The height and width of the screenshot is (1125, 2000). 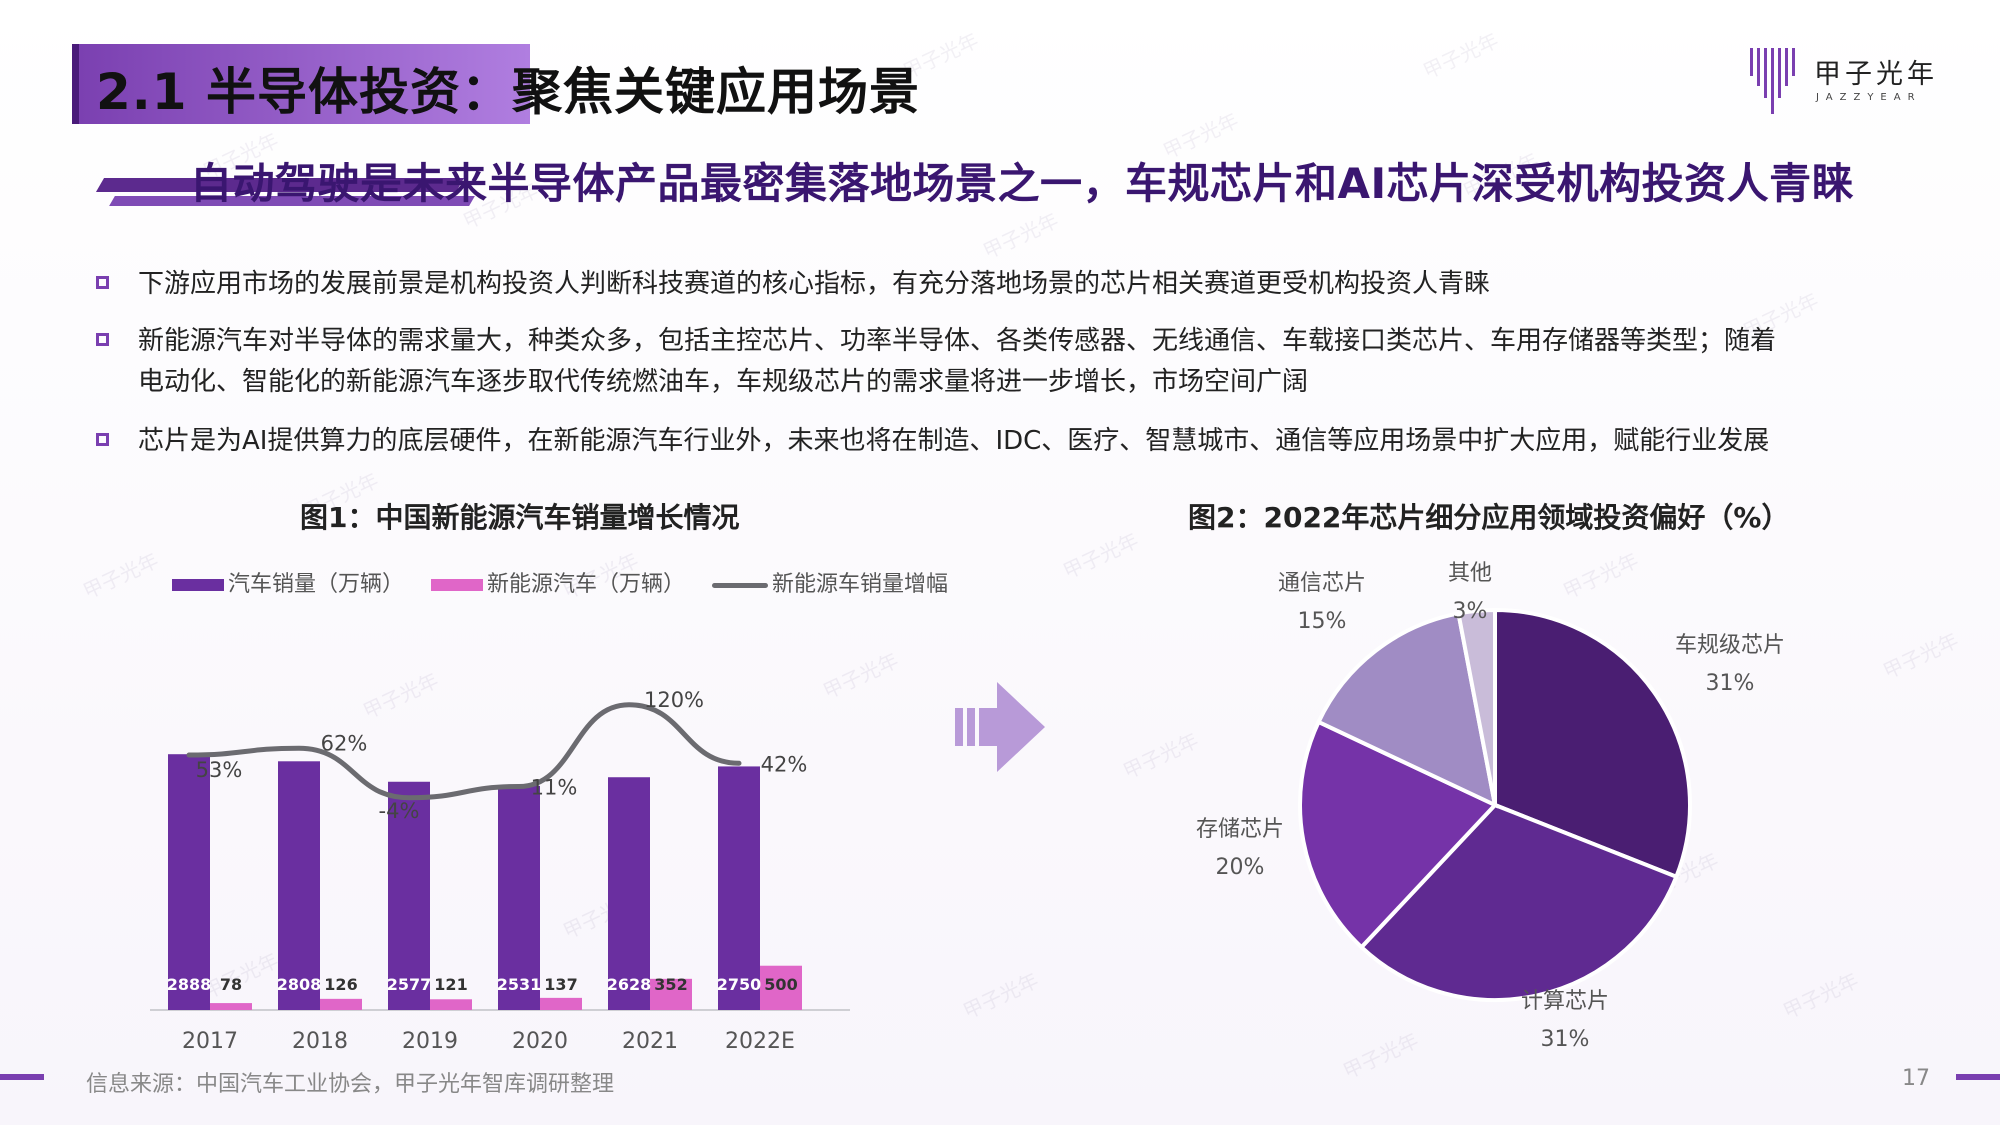 I want to click on pie-slice-label: 通信芯片, so click(x=1322, y=583).